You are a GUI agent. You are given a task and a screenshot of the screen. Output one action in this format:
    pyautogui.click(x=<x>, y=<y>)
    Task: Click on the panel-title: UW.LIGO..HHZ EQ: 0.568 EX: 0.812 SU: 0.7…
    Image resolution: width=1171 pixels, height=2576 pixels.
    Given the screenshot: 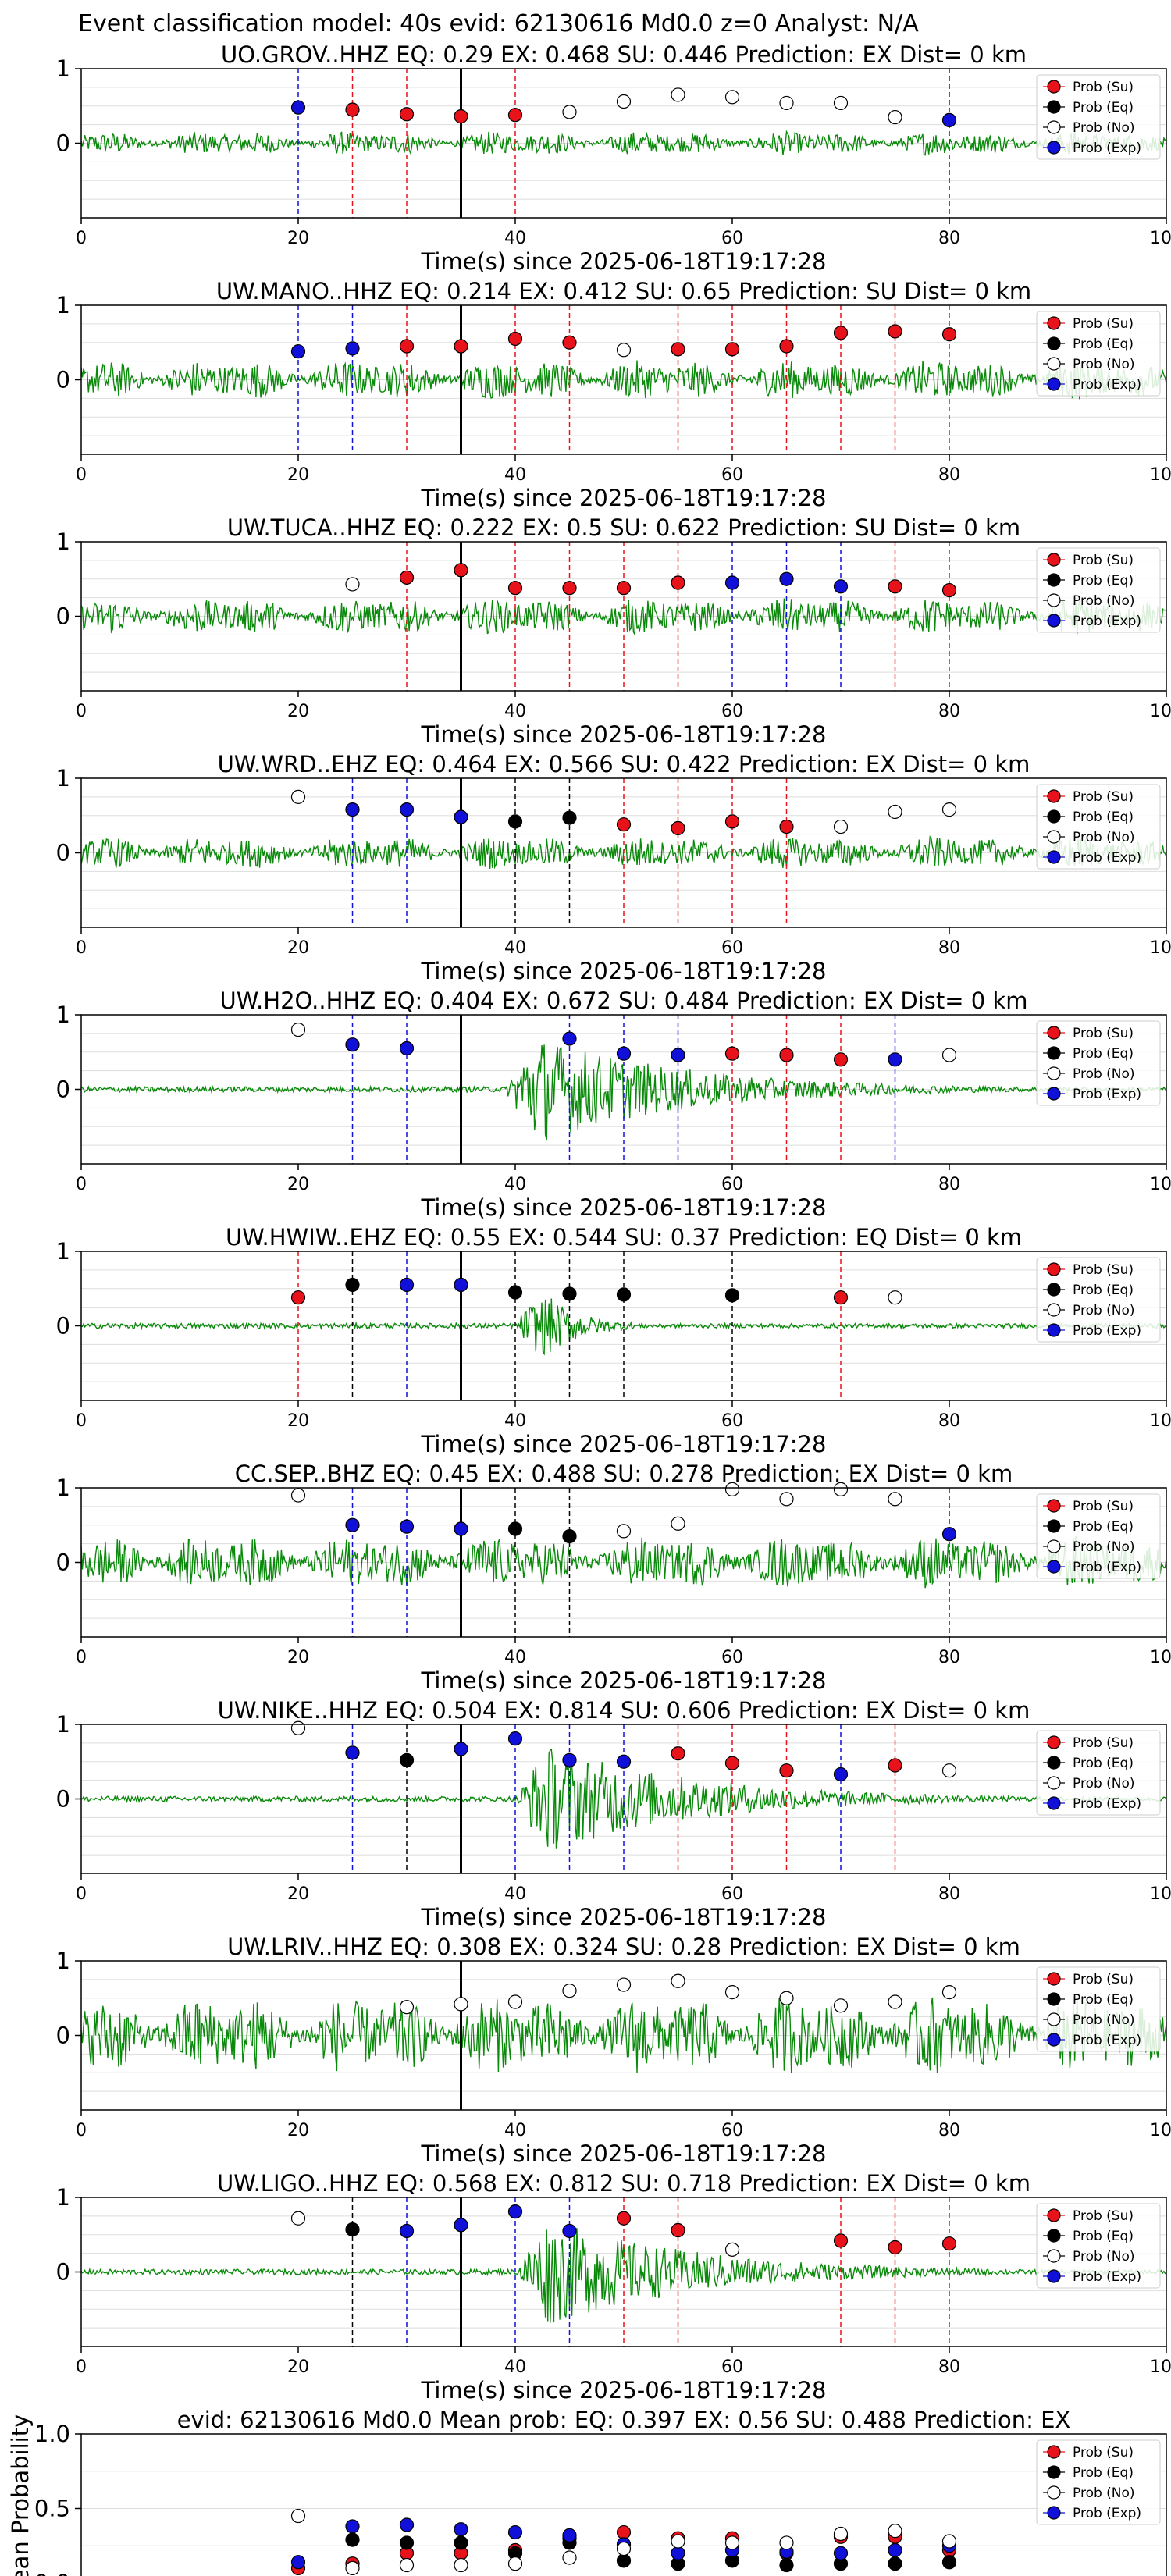 What is the action you would take?
    pyautogui.click(x=623, y=2183)
    